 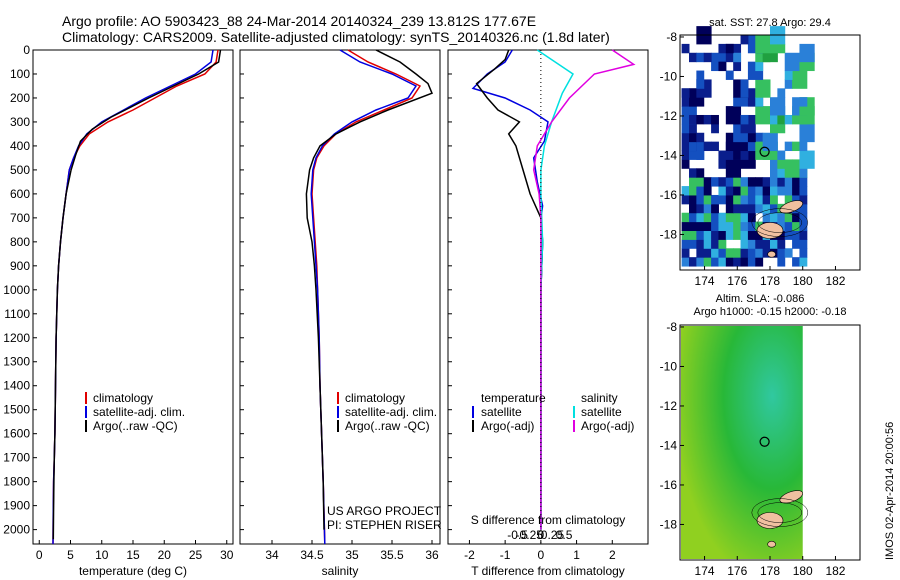 What do you see at coordinates (737, 281) in the screenshot?
I see `lon-tick-label: 176` at bounding box center [737, 281].